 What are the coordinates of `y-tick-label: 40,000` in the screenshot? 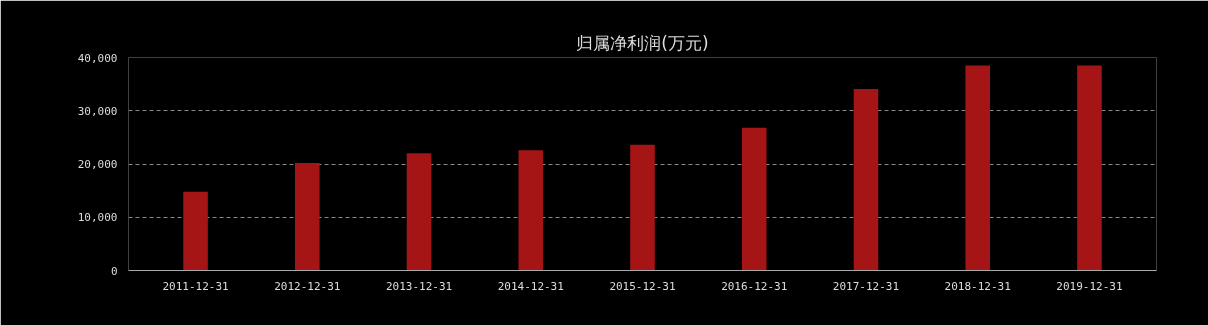 It's located at (97, 58).